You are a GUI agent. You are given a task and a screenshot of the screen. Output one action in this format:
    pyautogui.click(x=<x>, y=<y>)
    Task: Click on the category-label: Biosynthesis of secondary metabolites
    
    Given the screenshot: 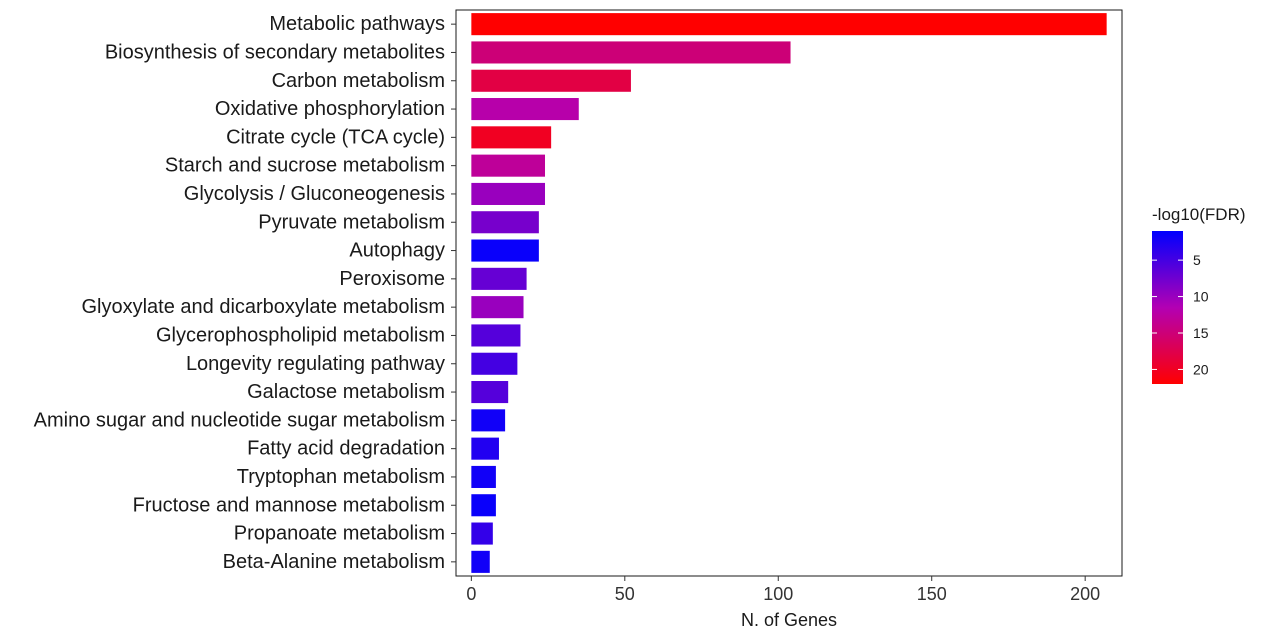 What is the action you would take?
    pyautogui.click(x=275, y=52)
    